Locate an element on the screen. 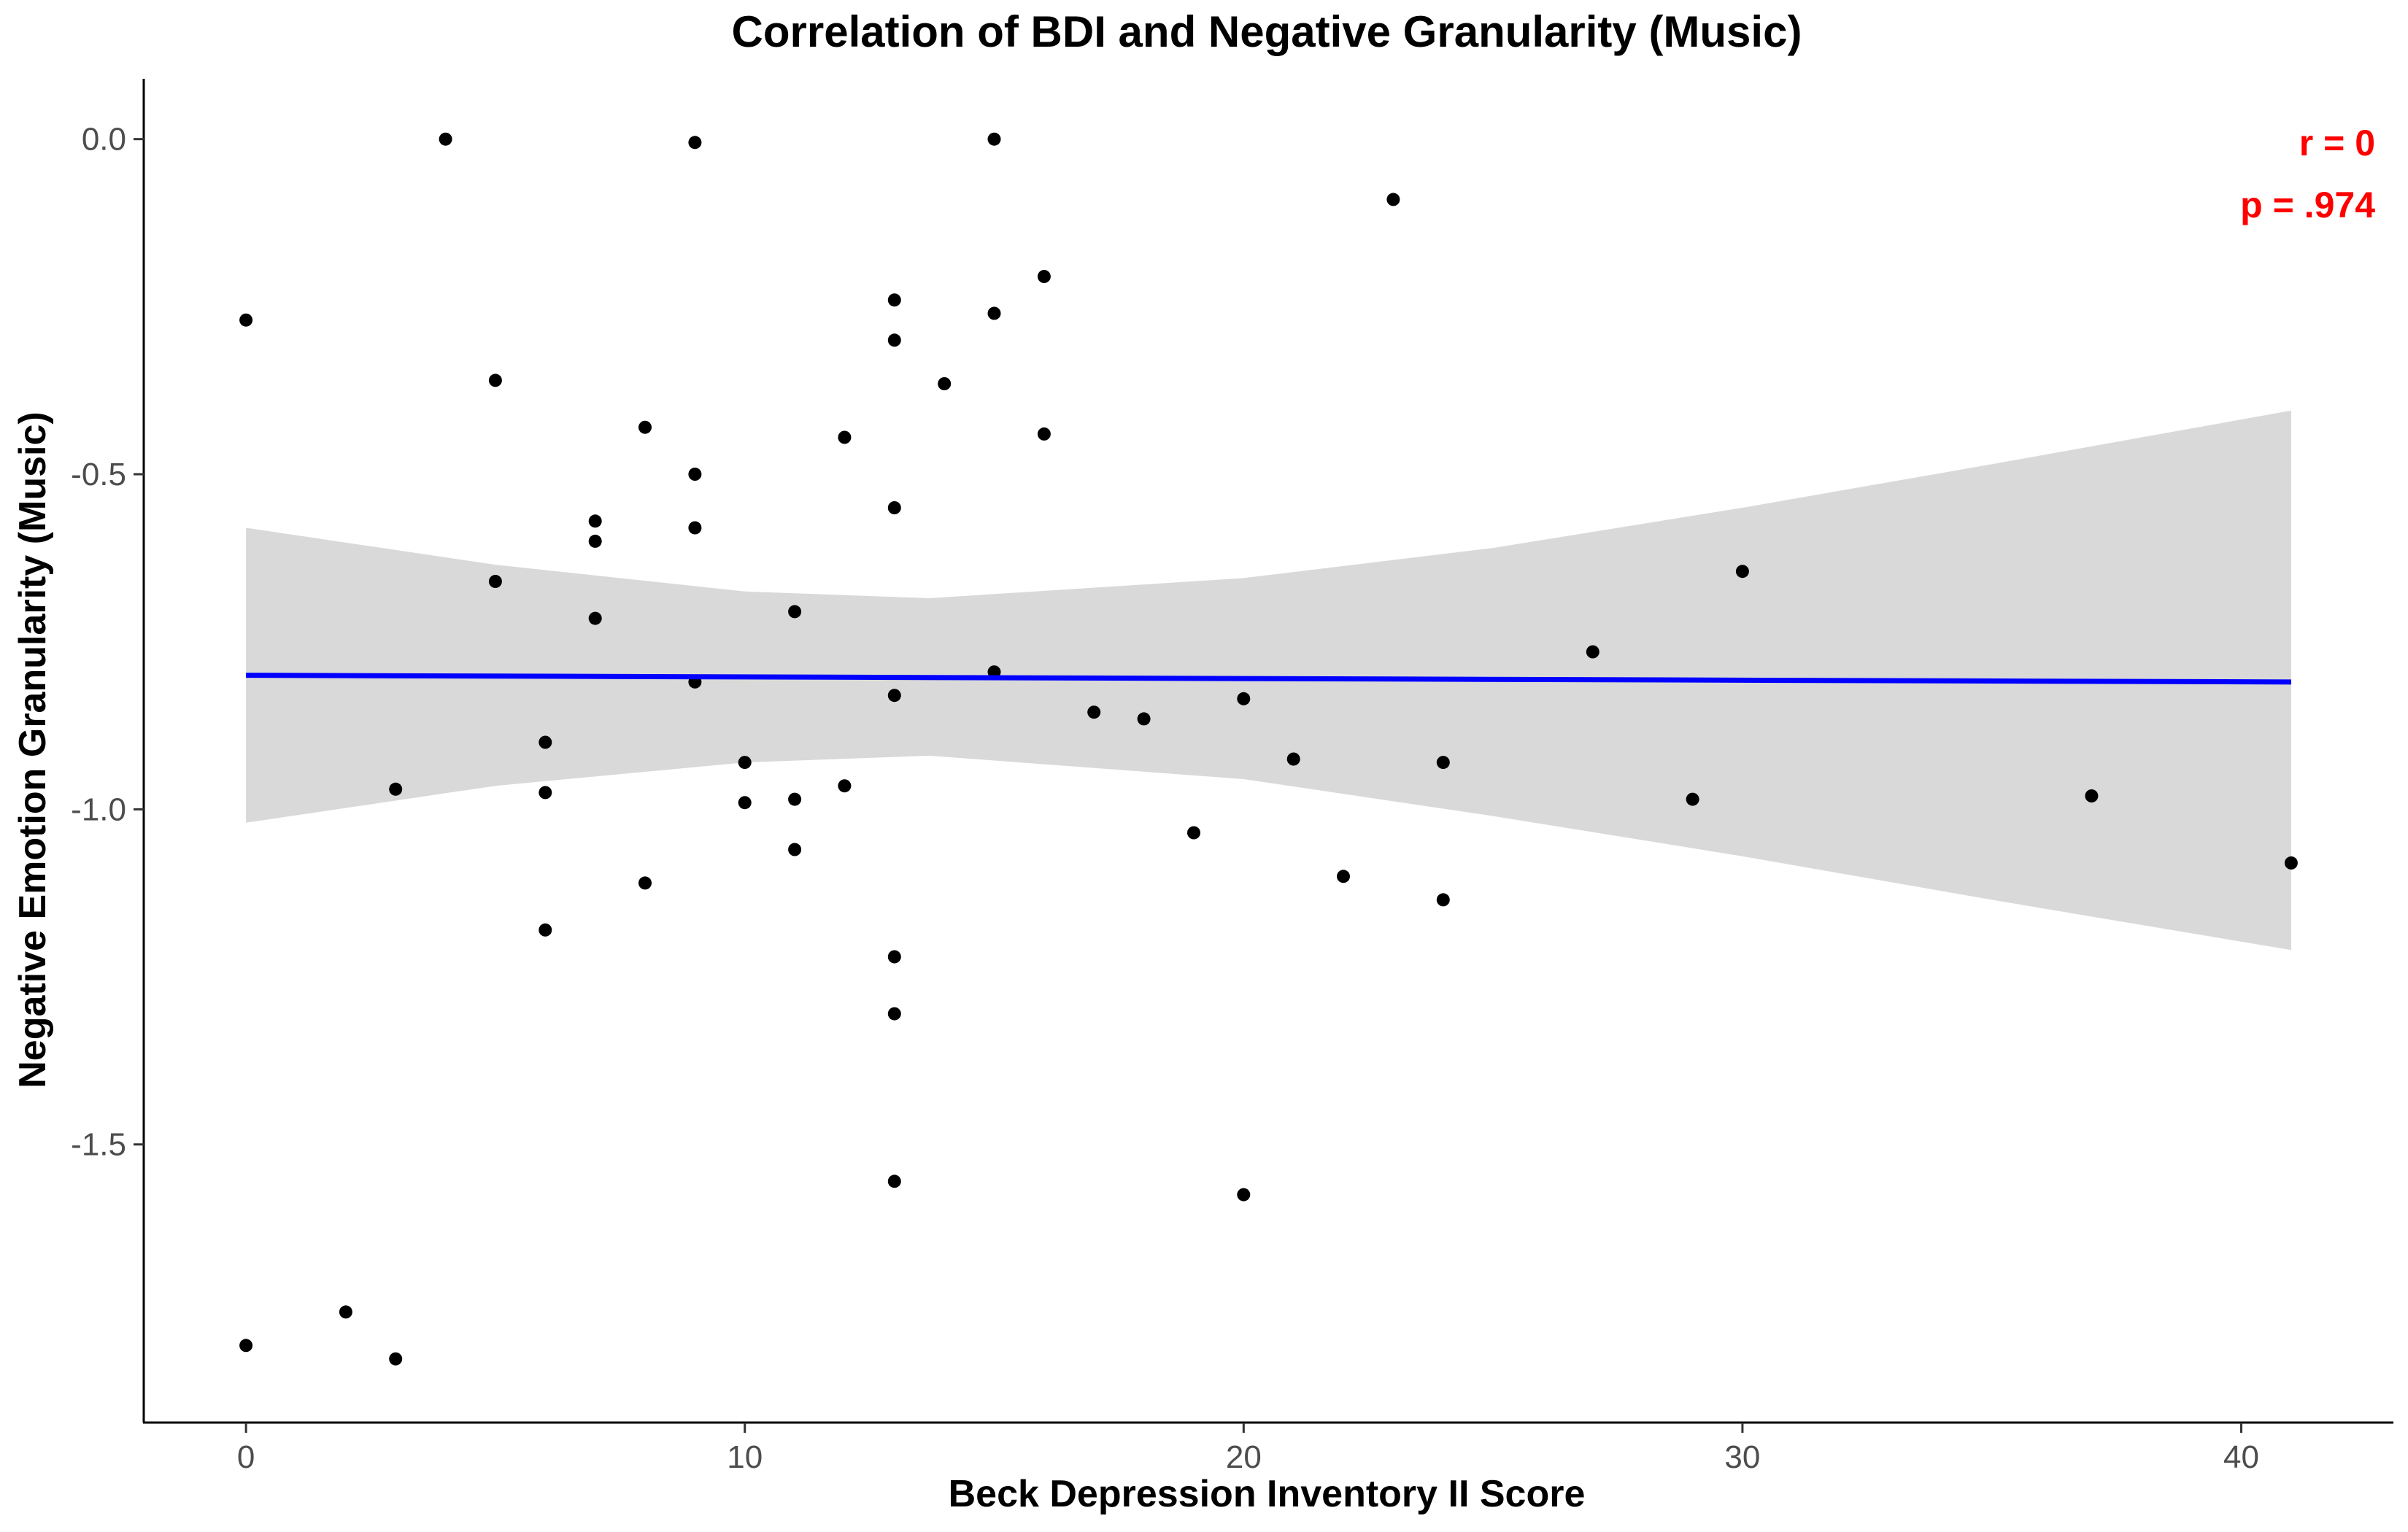 The image size is (2408, 1532). y-tick-label-3: -1.5 is located at coordinates (98, 1145).